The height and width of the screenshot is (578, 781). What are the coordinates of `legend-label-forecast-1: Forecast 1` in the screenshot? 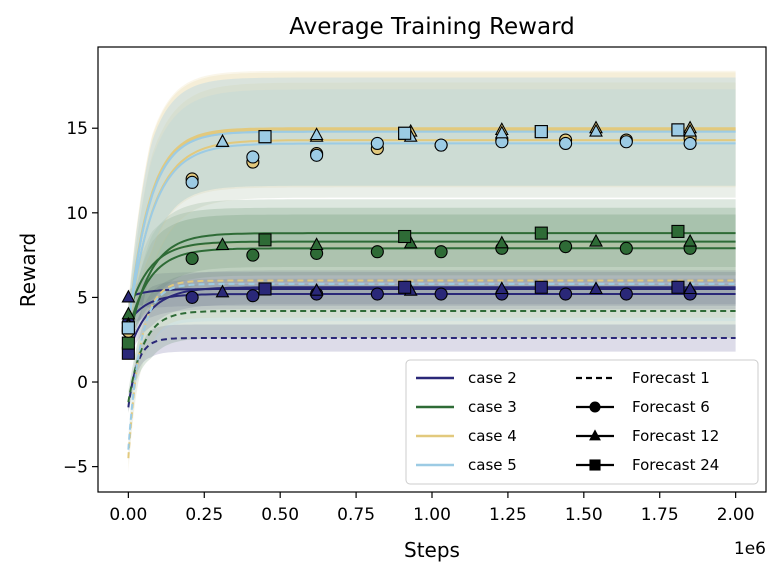 It's located at (671, 378).